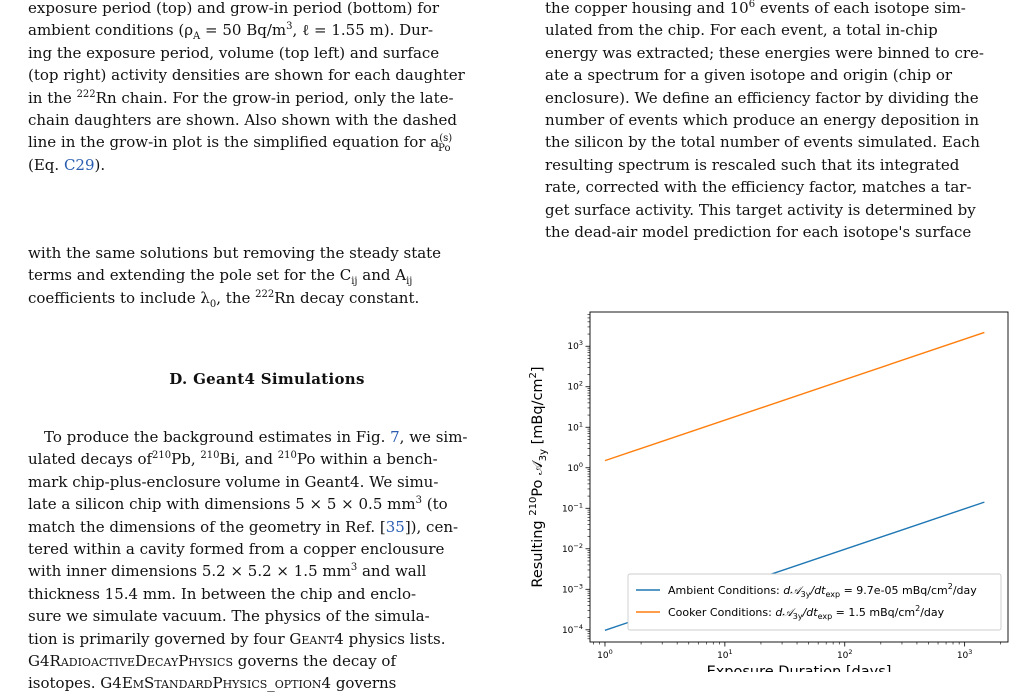 The image size is (1028, 695). I want to click on x-tick-label: 10³, so click(965, 654).